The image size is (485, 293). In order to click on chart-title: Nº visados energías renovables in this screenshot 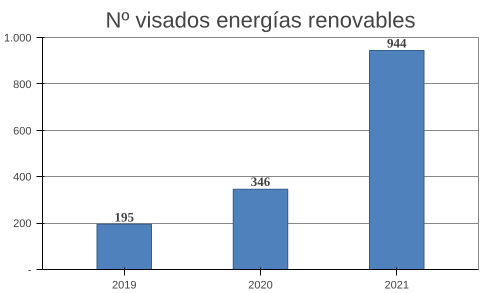, I will do `click(260, 20)`.